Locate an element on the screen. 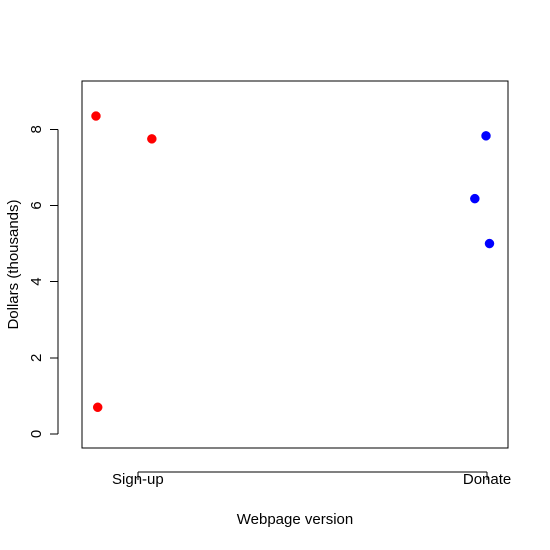  y-tick-label: 2 is located at coordinates (36, 358).